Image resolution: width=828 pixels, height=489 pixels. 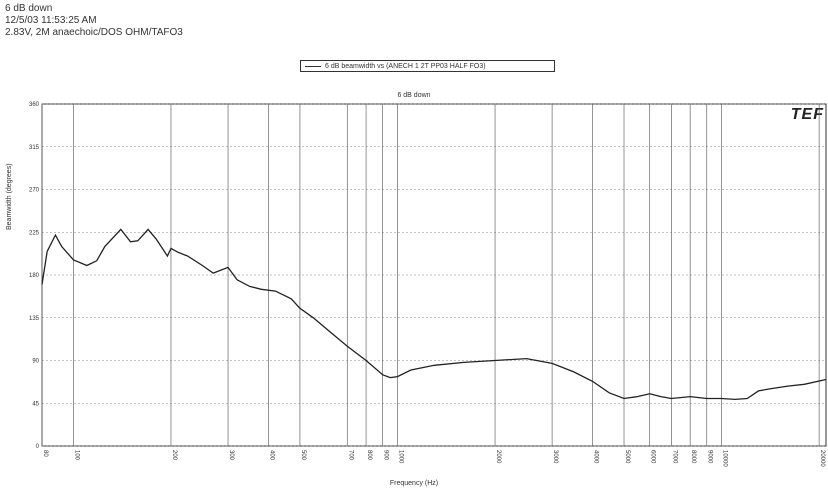 What do you see at coordinates (94, 32) in the screenshot?
I see `header-measurement-info: 2.83V, 2M anaechoic/DOS OHM/TAFO3` at bounding box center [94, 32].